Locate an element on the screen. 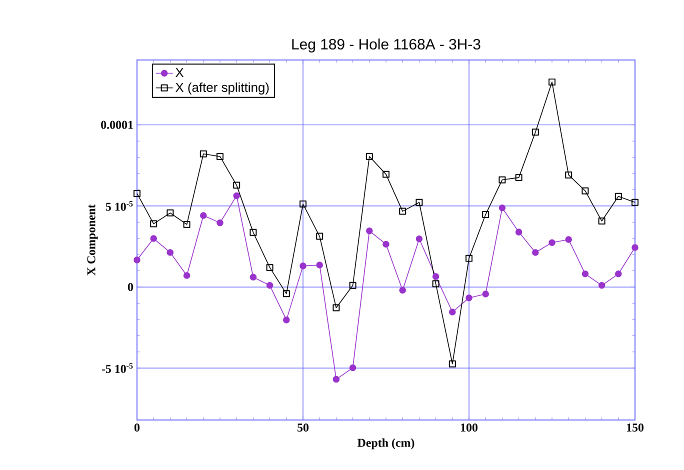  y-tick-label: -5 10$^{-5}$ is located at coordinates (117, 368).